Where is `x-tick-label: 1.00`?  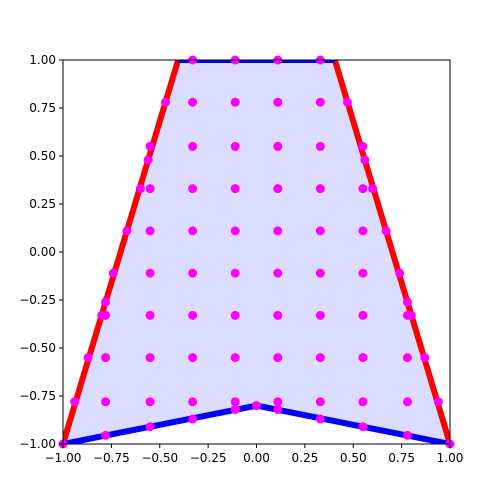 x-tick-label: 1.00 is located at coordinates (450, 458).